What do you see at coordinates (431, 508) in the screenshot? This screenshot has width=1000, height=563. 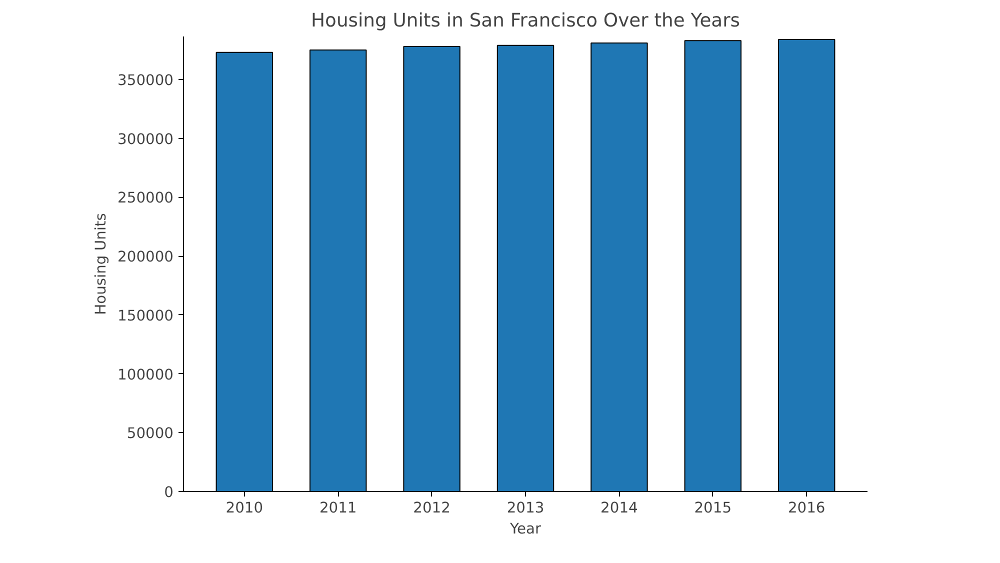 I see `x-tick-label: 2012` at bounding box center [431, 508].